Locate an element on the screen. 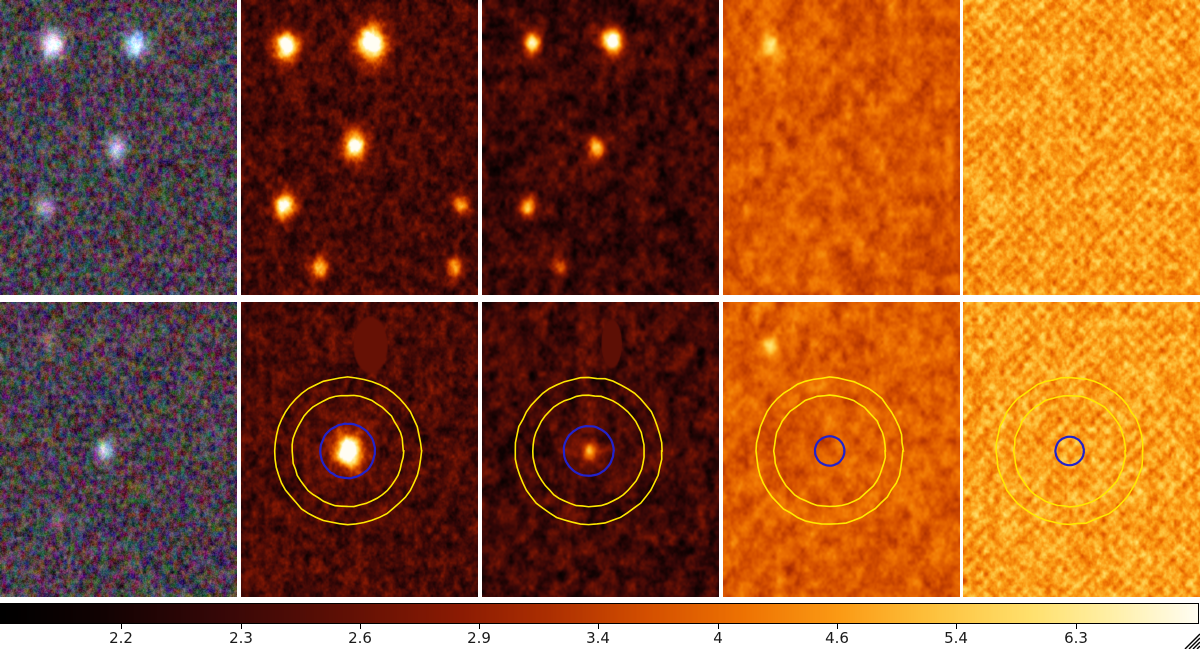  cutout-panel-band3-bottom is located at coordinates (600, 449).